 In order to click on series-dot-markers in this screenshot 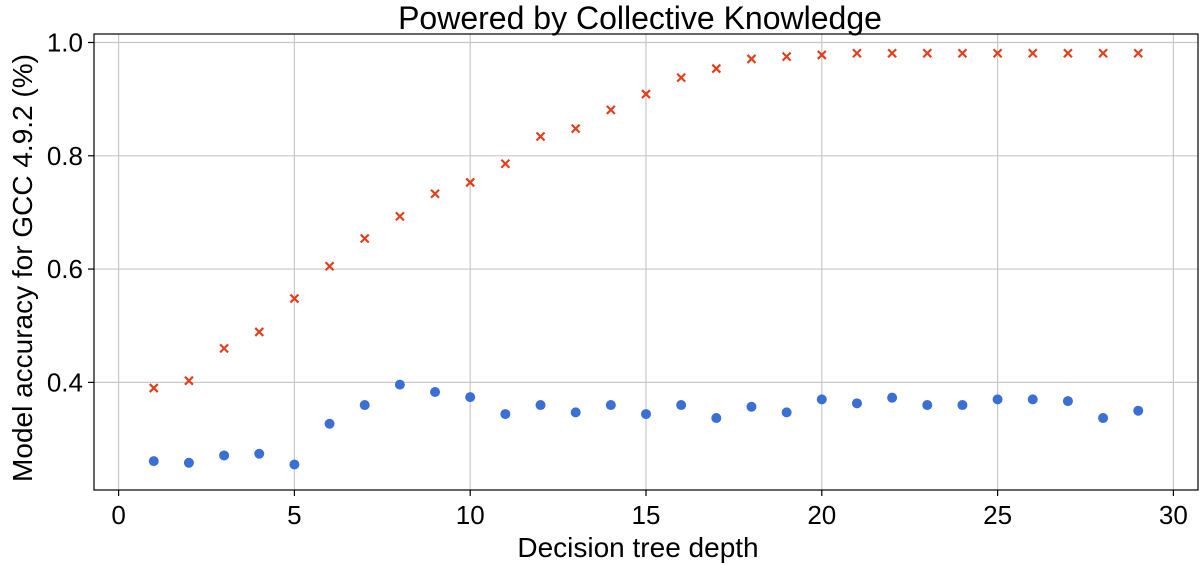, I will do `click(646, 424)`.